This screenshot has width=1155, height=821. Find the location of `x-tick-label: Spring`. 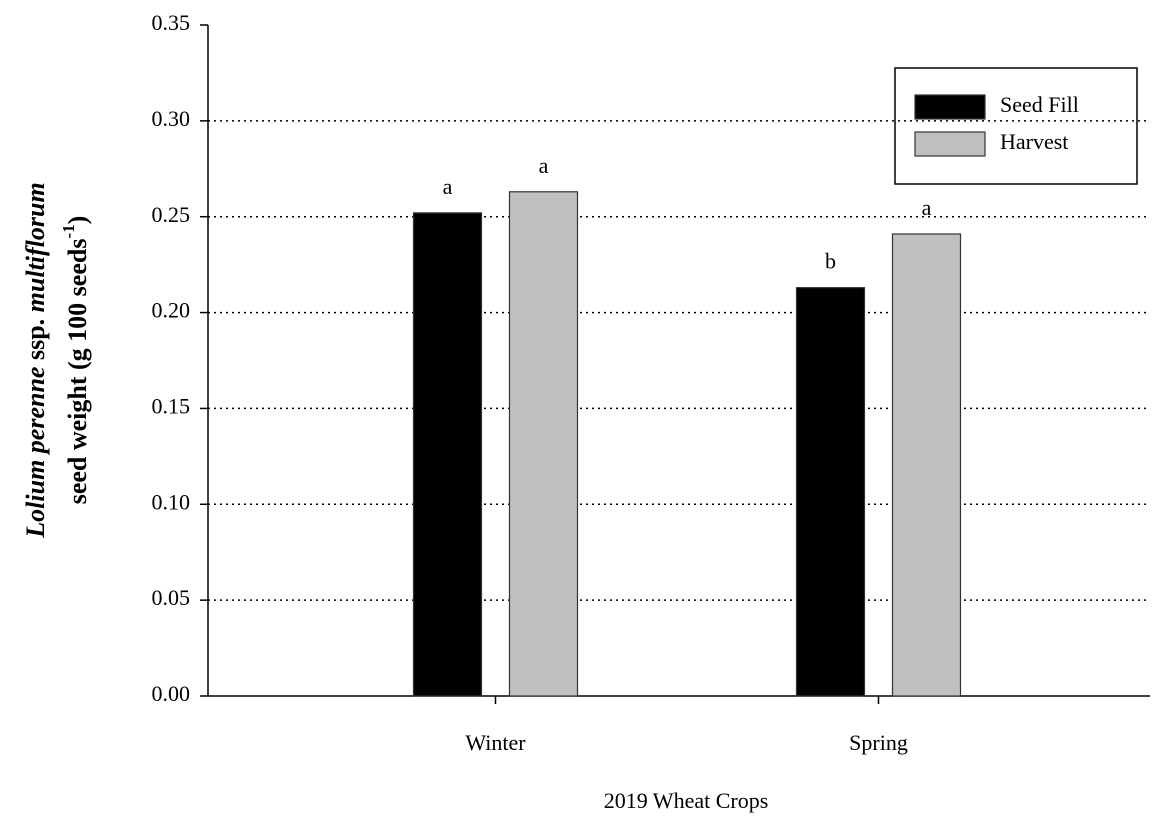

x-tick-label: Spring is located at coordinates (878, 742).